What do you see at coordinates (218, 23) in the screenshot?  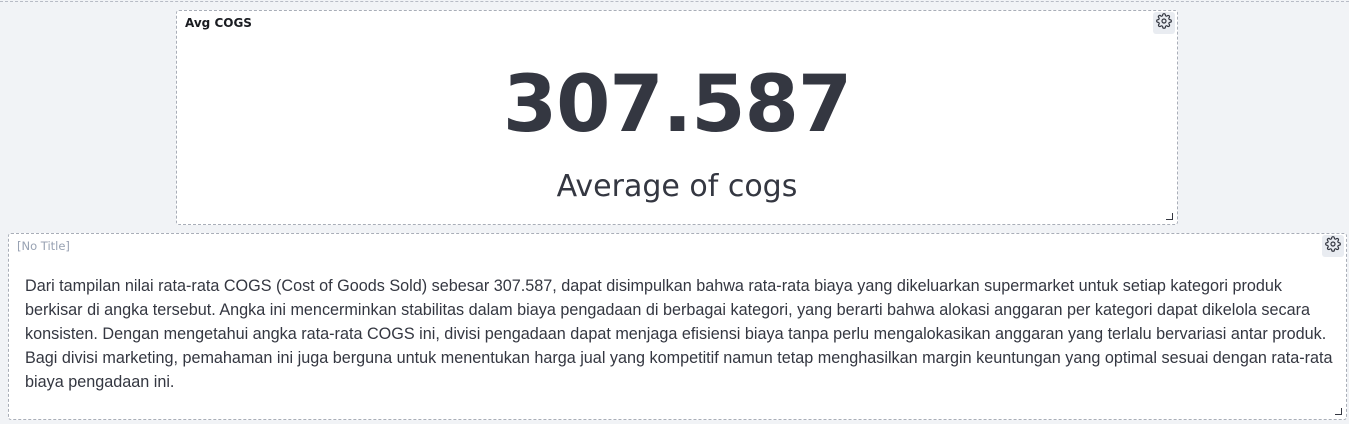 I see `panel-title: Avg COGS` at bounding box center [218, 23].